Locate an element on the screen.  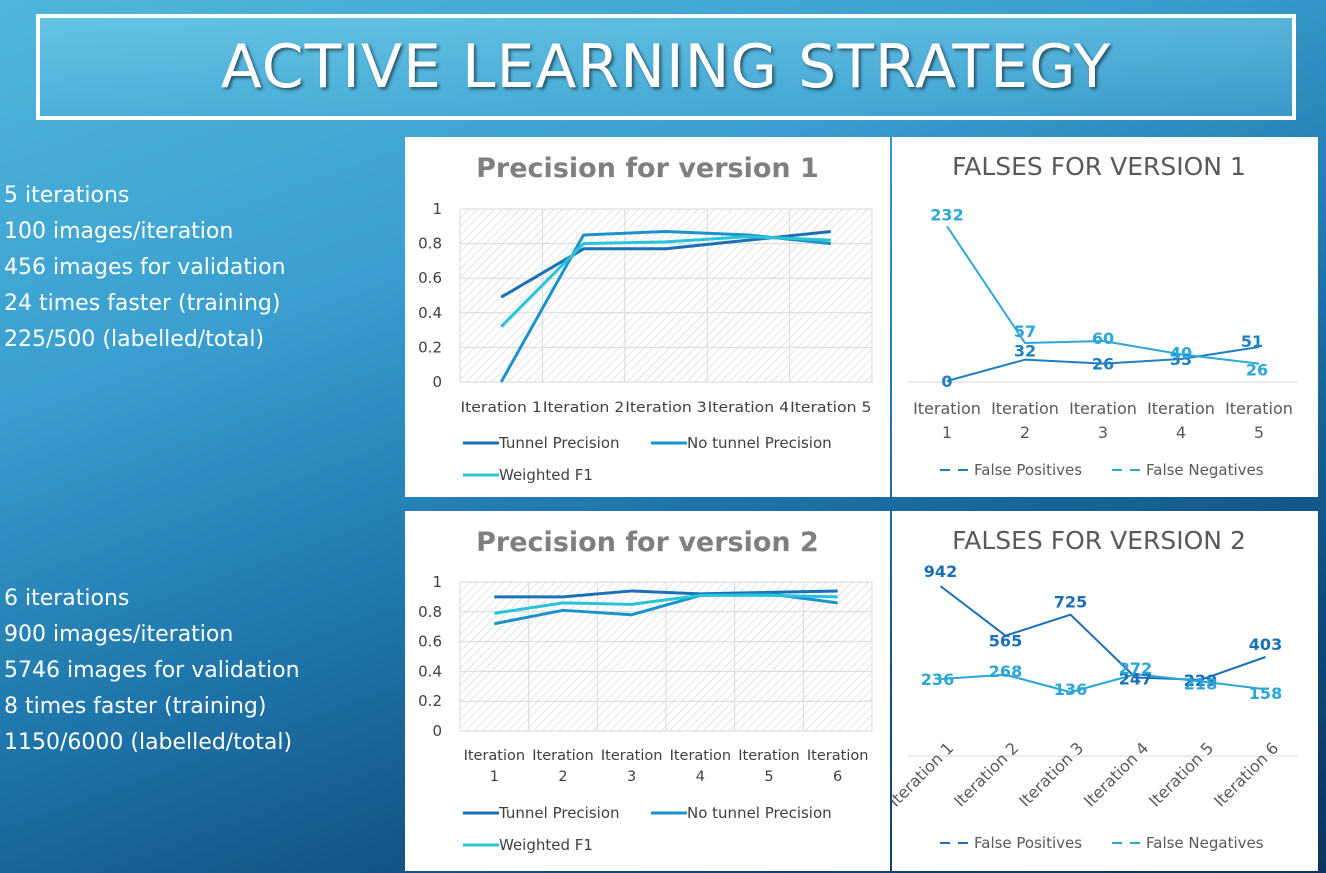
stat-line: 1150/6000 (labelled/total) is located at coordinates (148, 742).